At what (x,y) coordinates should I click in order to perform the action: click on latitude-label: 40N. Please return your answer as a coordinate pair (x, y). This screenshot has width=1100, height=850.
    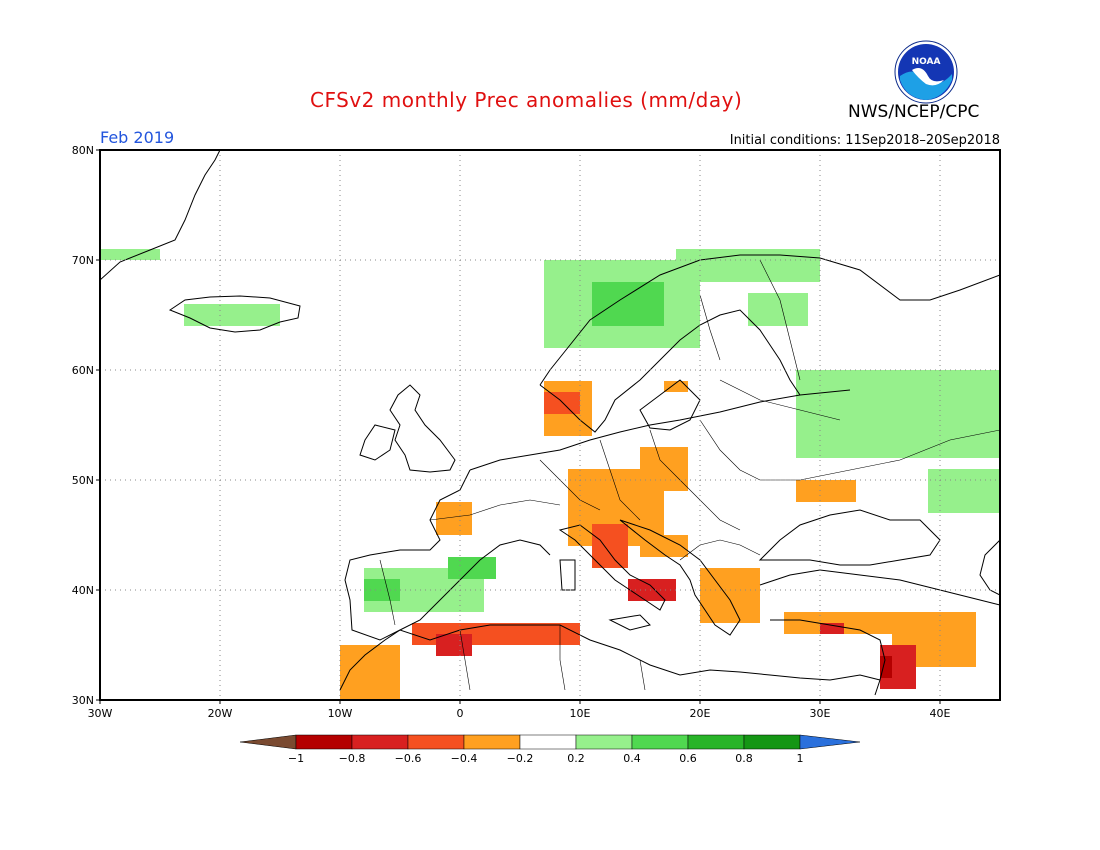
    Looking at the image, I should click on (83, 590).